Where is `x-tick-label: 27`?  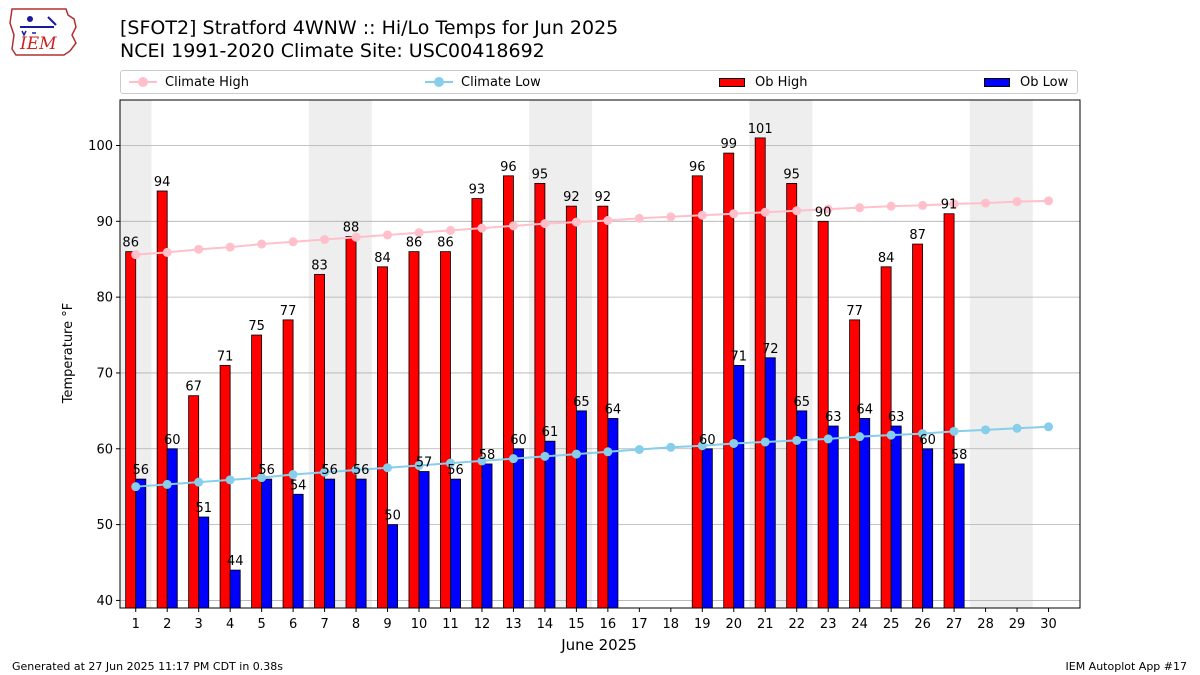 x-tick-label: 27 is located at coordinates (954, 624).